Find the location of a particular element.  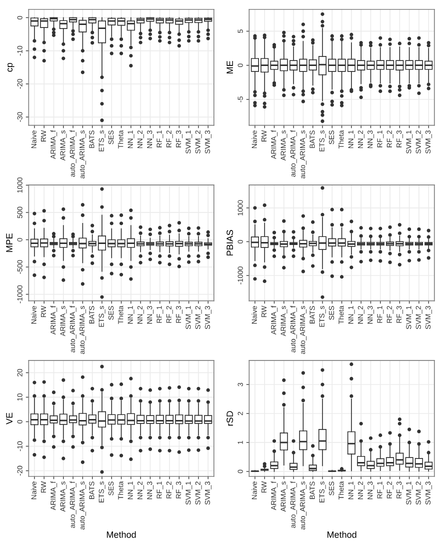

y-axis-title: PBIAS is located at coordinates (230, 243).